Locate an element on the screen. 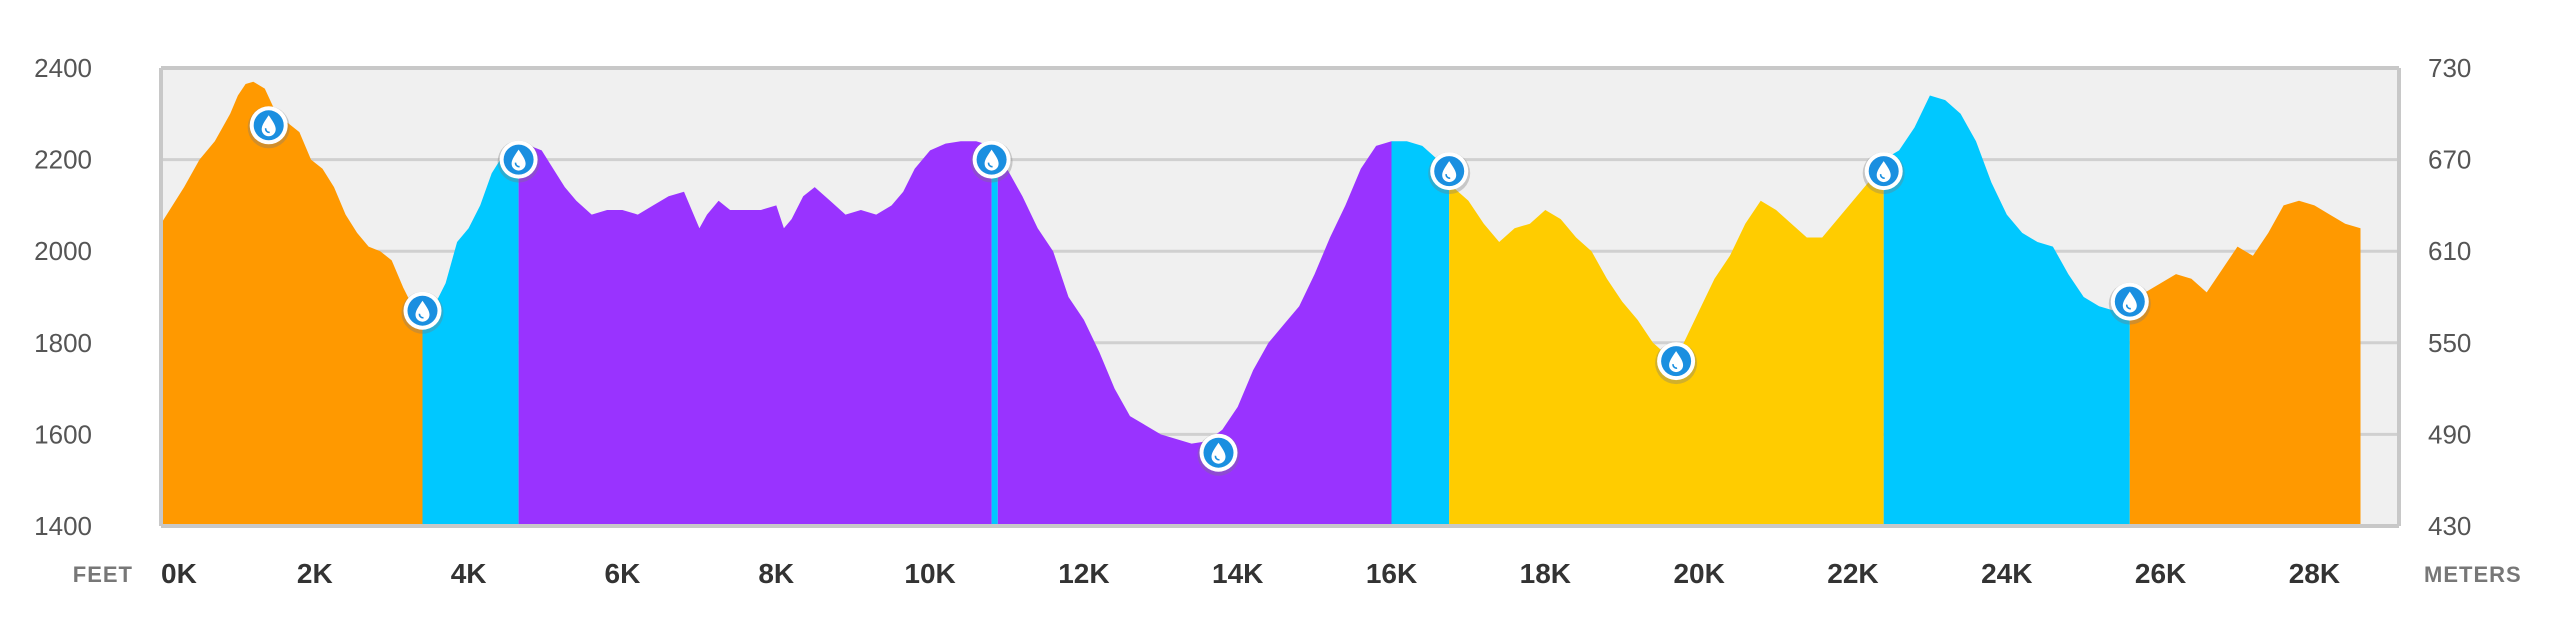  y-tick-label-feet: 2400 is located at coordinates (63, 68).